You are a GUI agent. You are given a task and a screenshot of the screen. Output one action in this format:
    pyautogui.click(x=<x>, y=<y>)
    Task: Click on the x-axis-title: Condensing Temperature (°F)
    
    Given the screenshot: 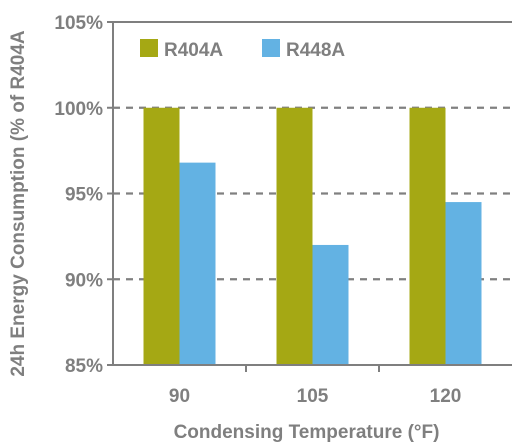 What is the action you would take?
    pyautogui.click(x=307, y=432)
    